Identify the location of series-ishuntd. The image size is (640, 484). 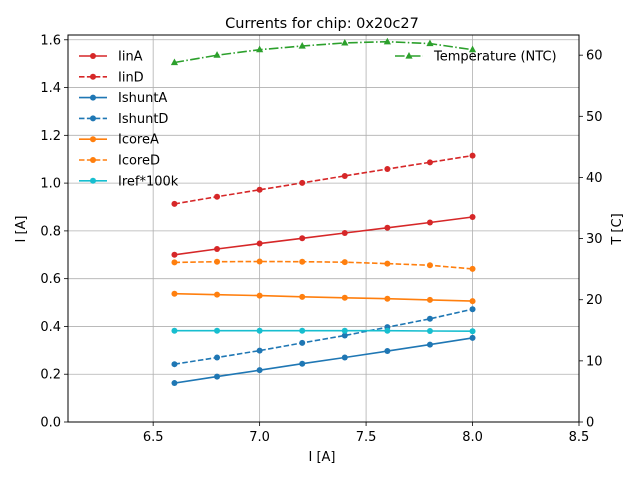
(323, 337).